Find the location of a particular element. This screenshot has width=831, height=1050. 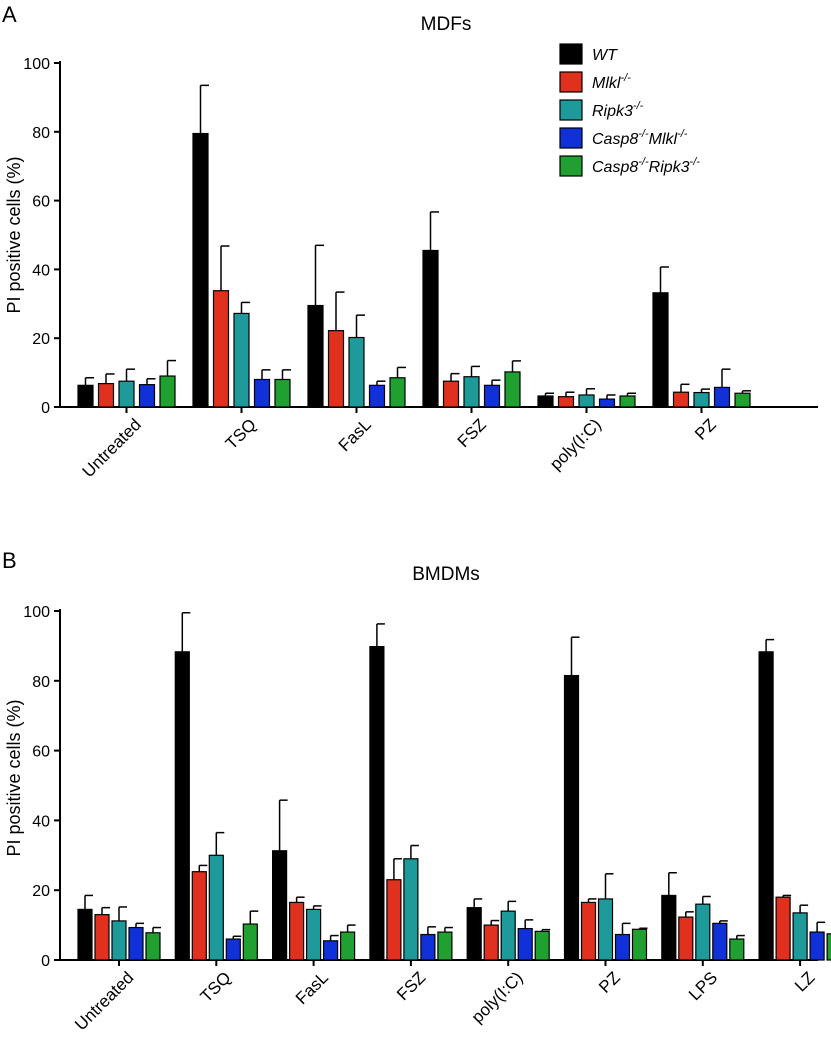

legend-label: Casp8-/-Mlkl-/- is located at coordinates (640, 138).